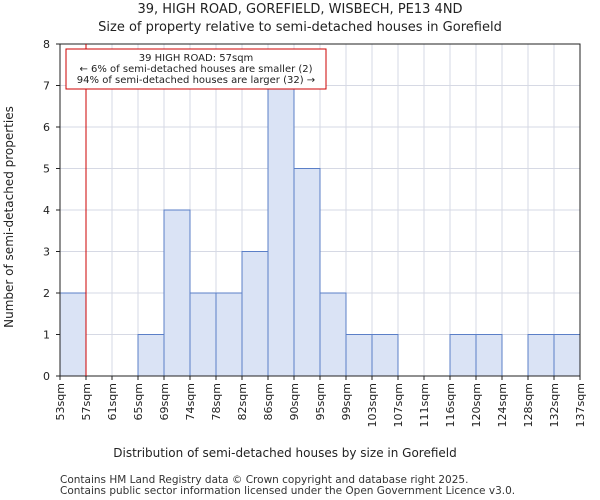 This screenshot has height=500, width=600. Describe the element at coordinates (46, 335) in the screenshot. I see `y-tick-label: 1` at that location.